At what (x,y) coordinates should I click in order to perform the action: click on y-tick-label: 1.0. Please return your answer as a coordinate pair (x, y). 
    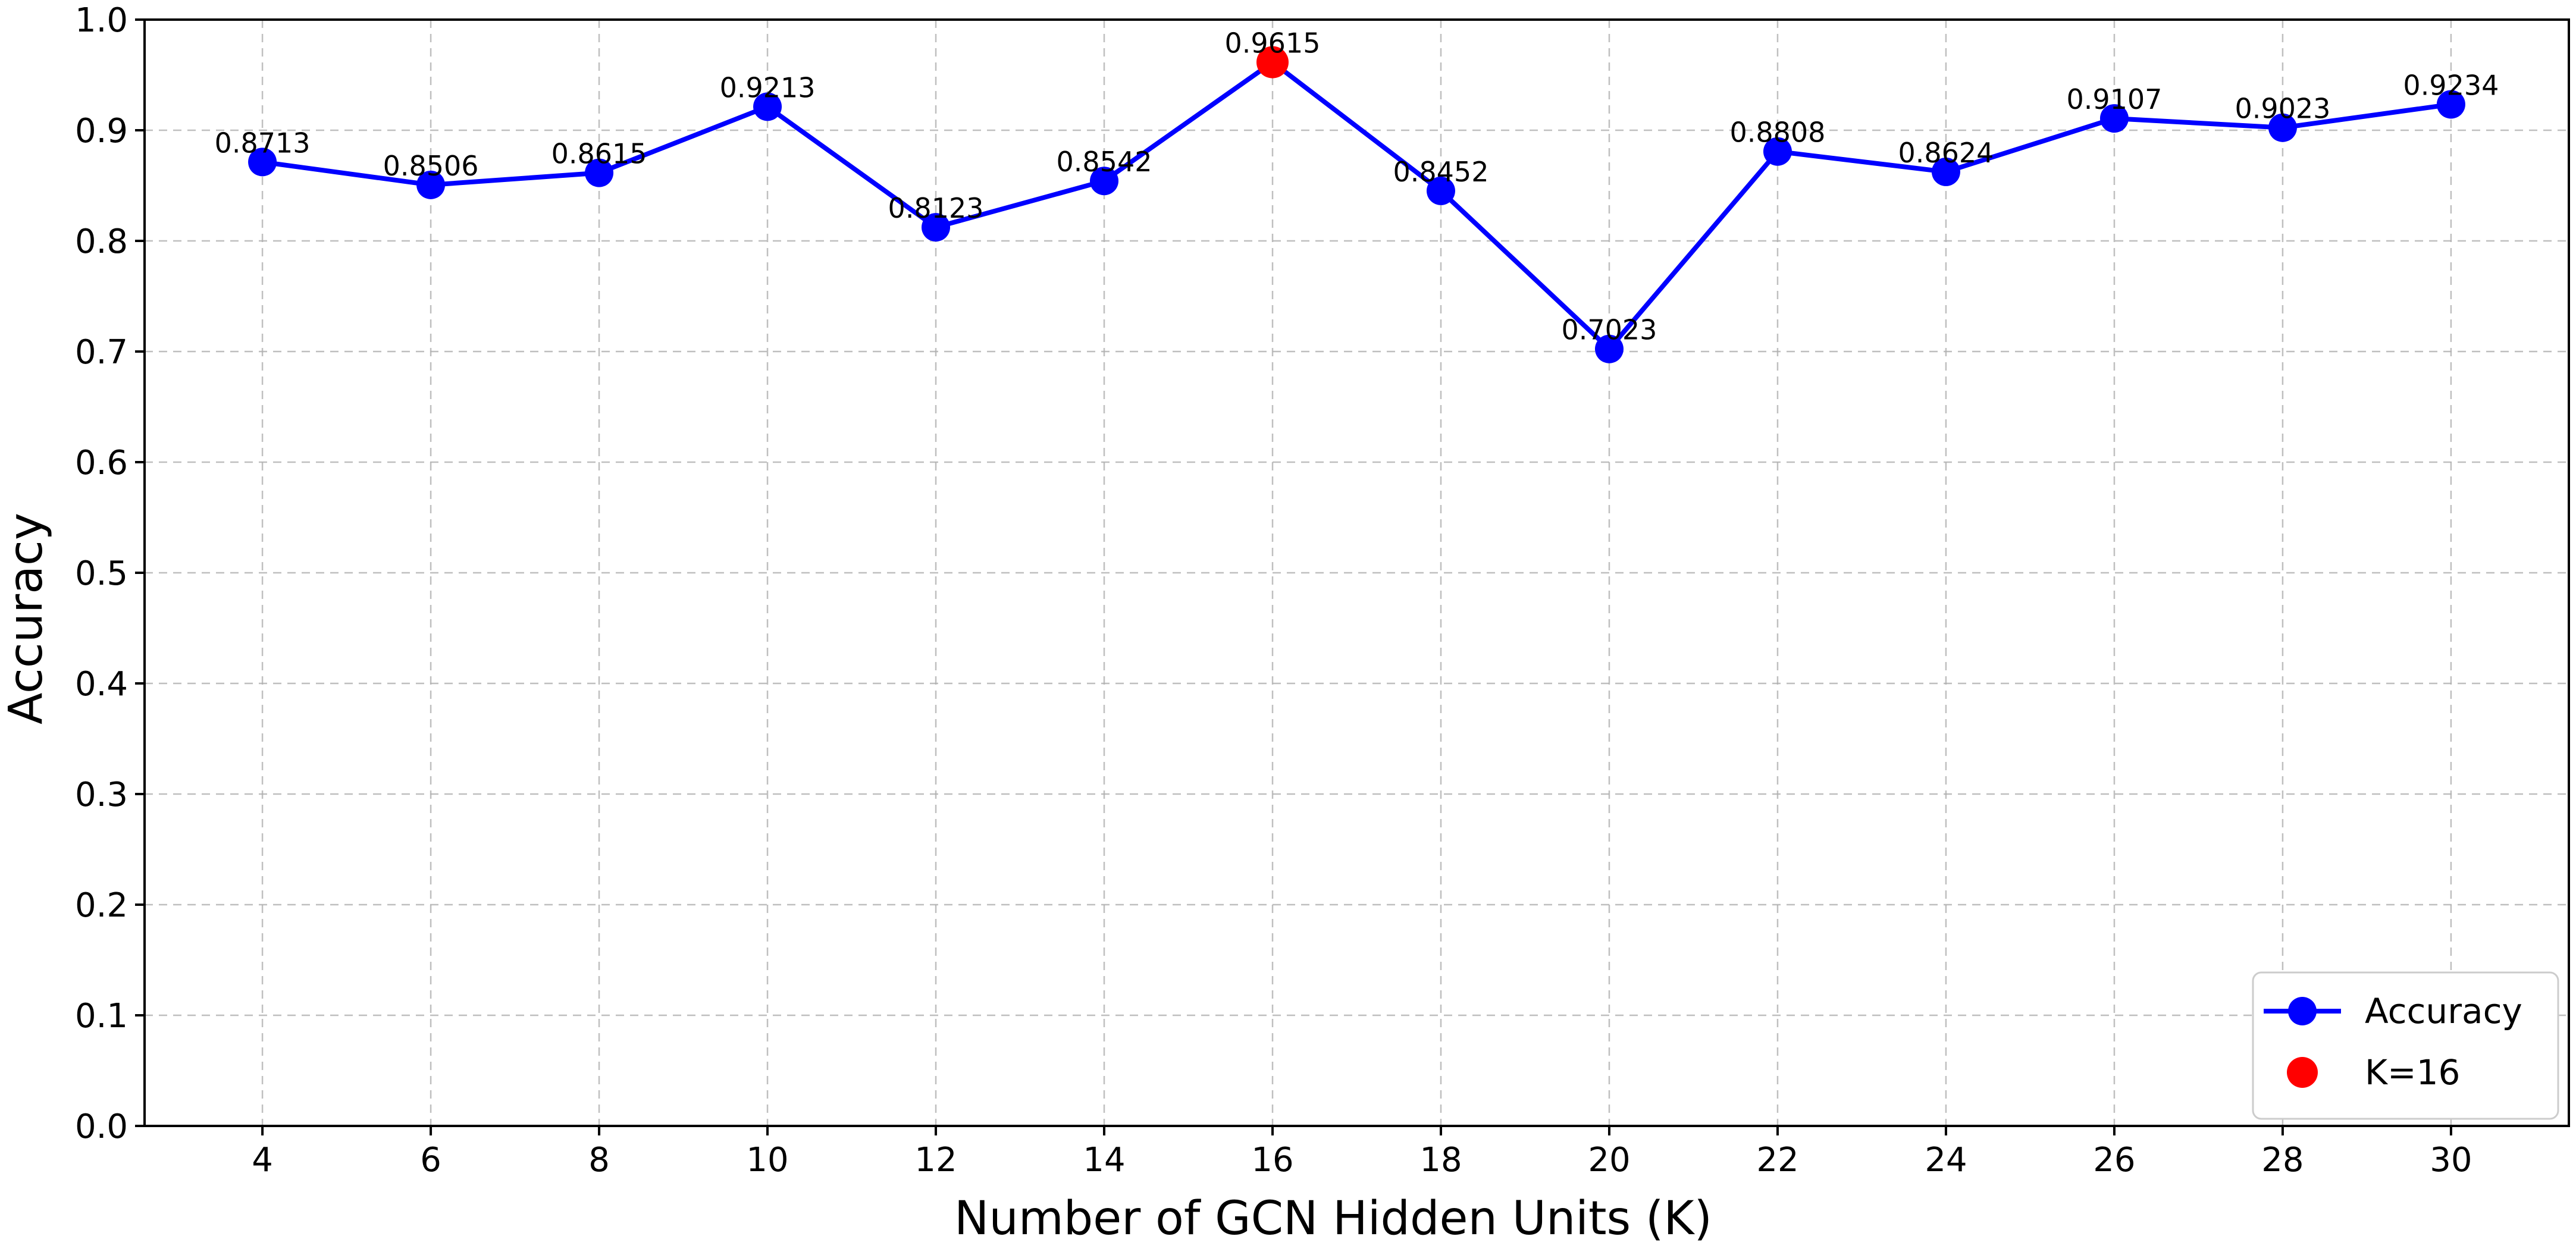
    Looking at the image, I should click on (101, 20).